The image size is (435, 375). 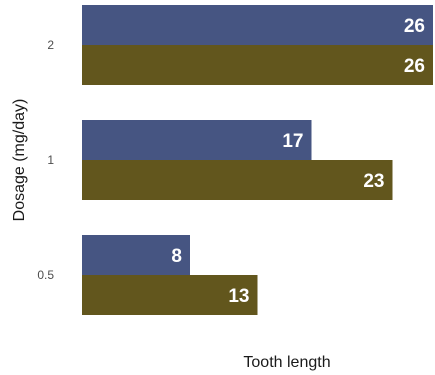 I want to click on bar-value-label: 8, so click(x=176, y=256).